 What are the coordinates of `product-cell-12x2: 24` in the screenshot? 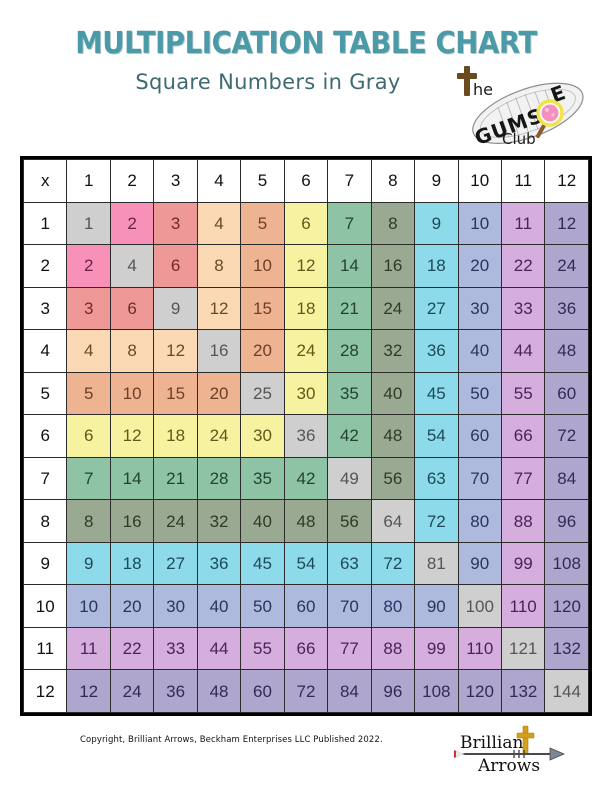 It's located at (132, 691).